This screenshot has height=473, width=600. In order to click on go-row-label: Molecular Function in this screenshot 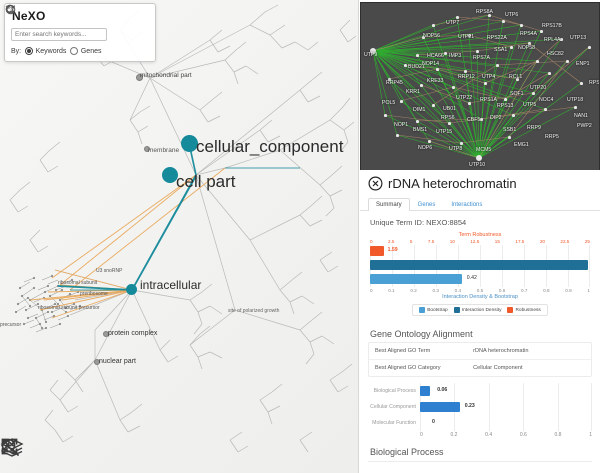, I will do `click(394, 423)`.